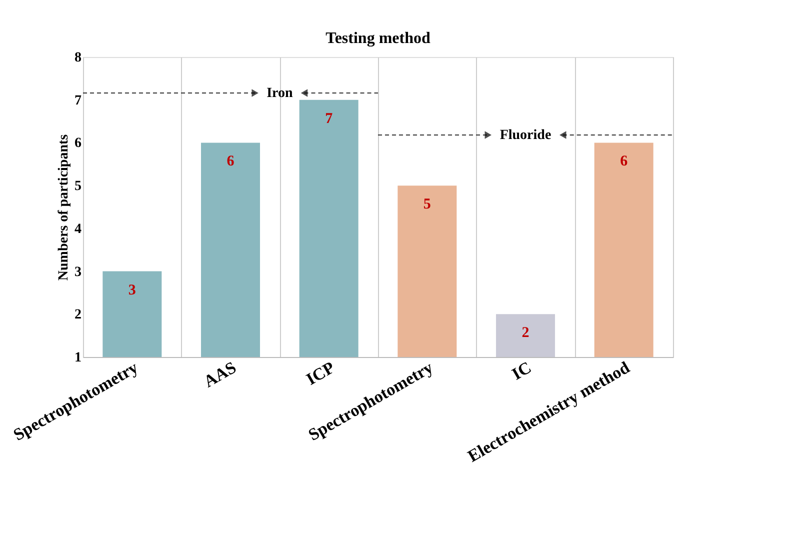  Describe the element at coordinates (526, 333) in the screenshot. I see `data-label: 2` at that location.